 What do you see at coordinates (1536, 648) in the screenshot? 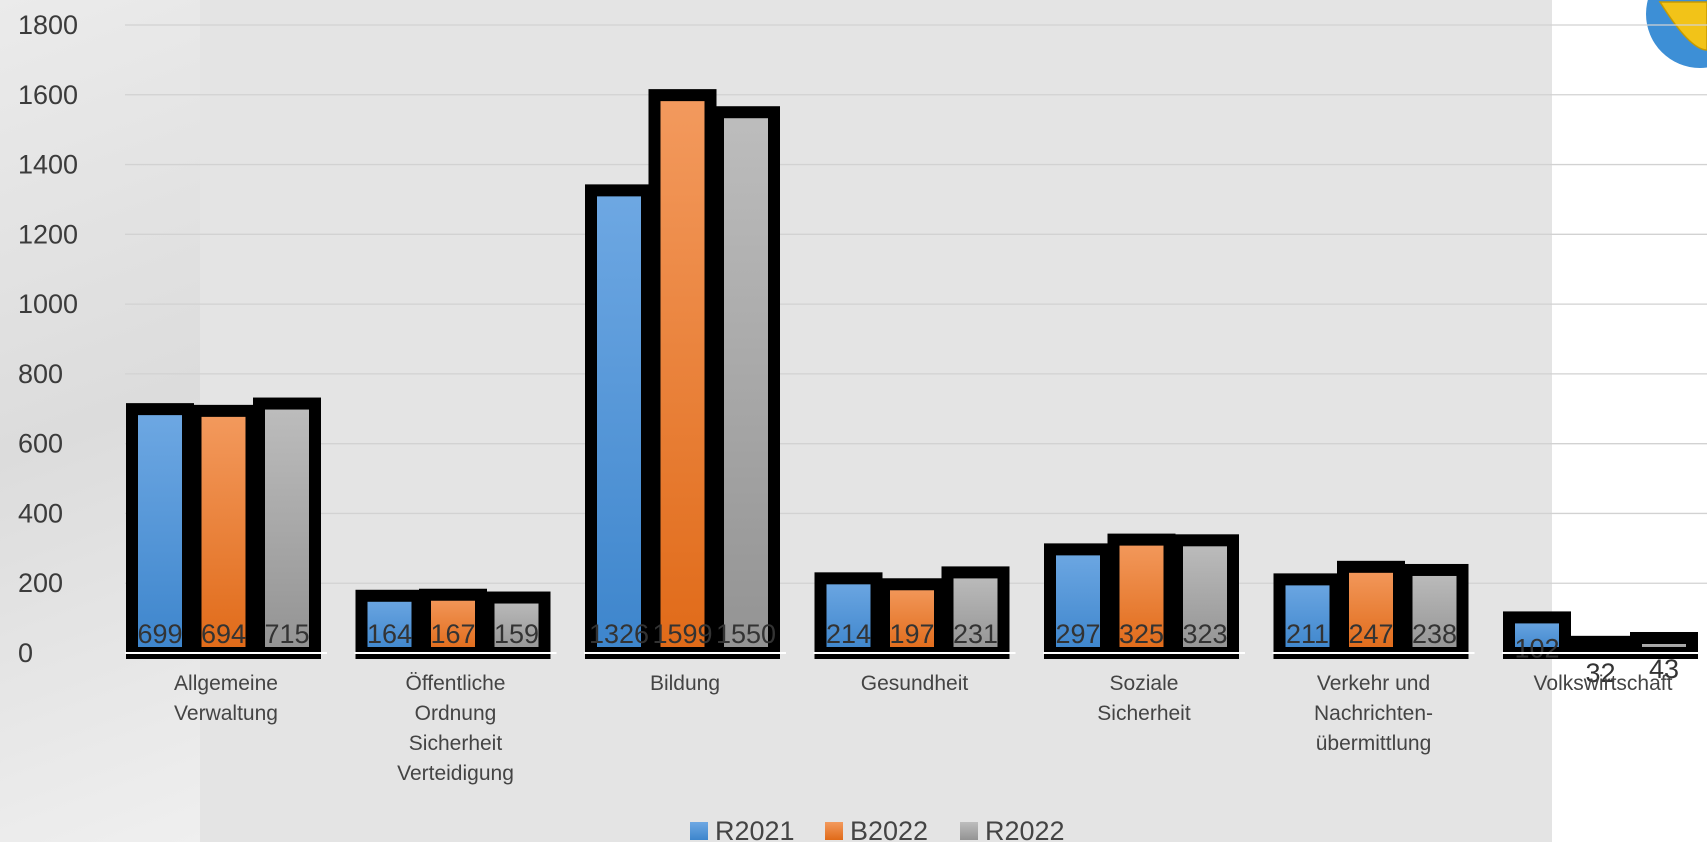
I see `data-label: 102` at bounding box center [1536, 648].